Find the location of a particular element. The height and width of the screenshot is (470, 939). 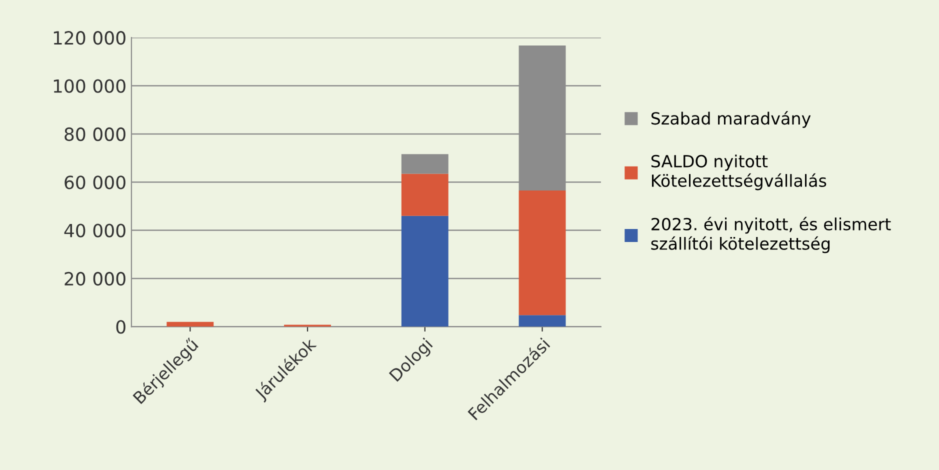

legend-label: Szabad maradvány is located at coordinates (731, 119).